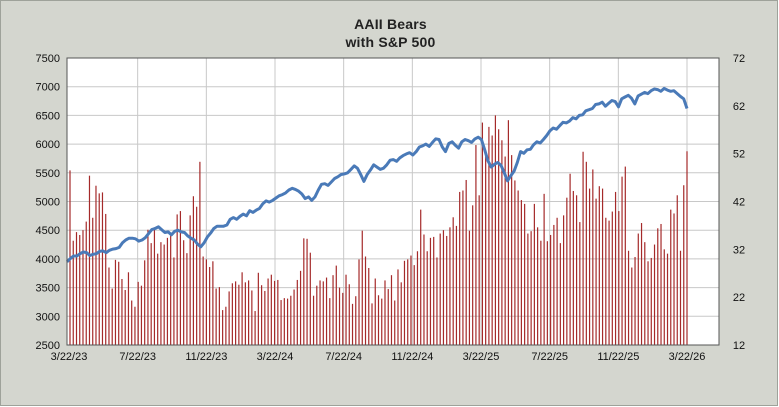 The height and width of the screenshot is (407, 779). Describe the element at coordinates (48, 231) in the screenshot. I see `left-tick-label: 4500` at that location.